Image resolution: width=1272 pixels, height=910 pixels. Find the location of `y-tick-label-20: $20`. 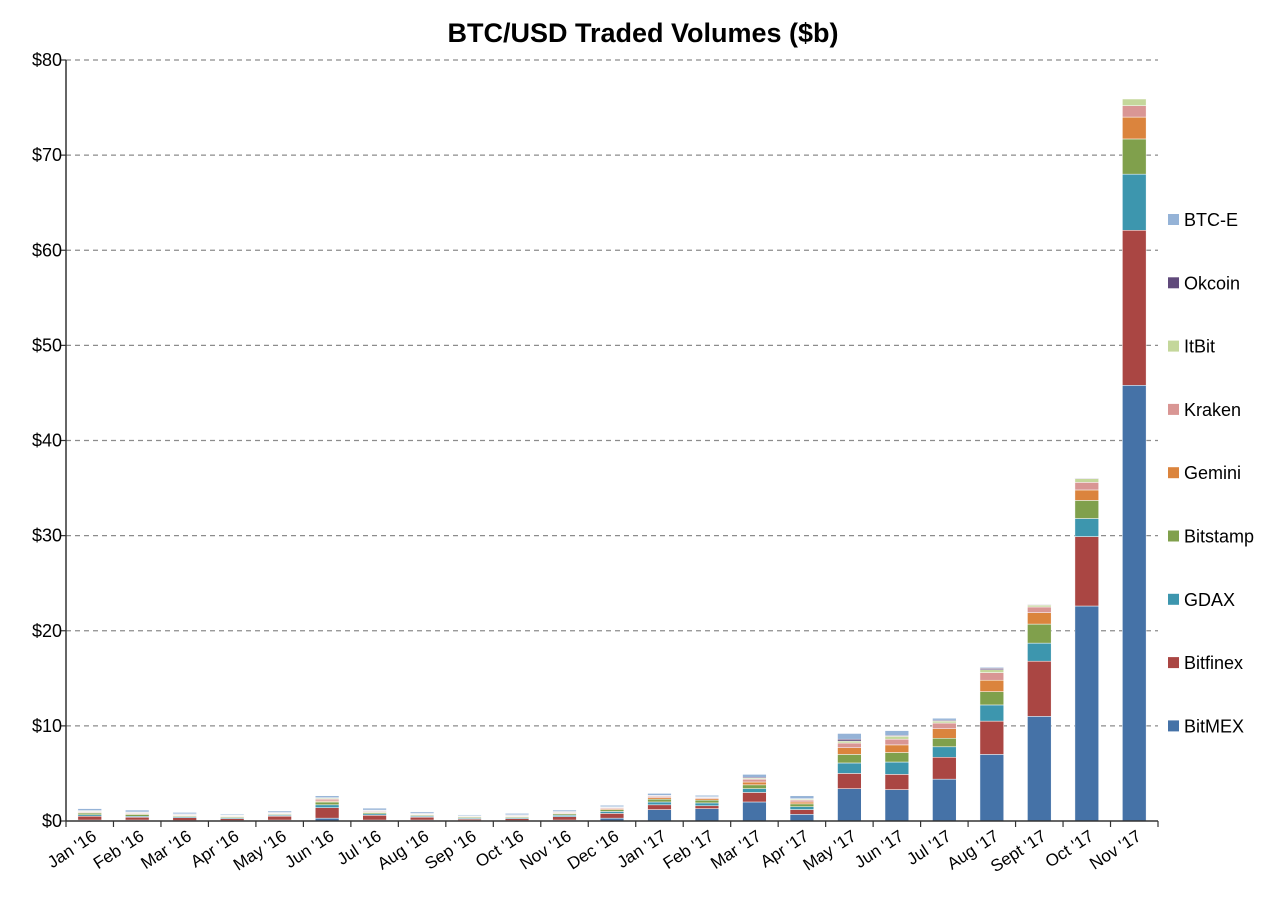

y-tick-label-20: $20 is located at coordinates (47, 631).